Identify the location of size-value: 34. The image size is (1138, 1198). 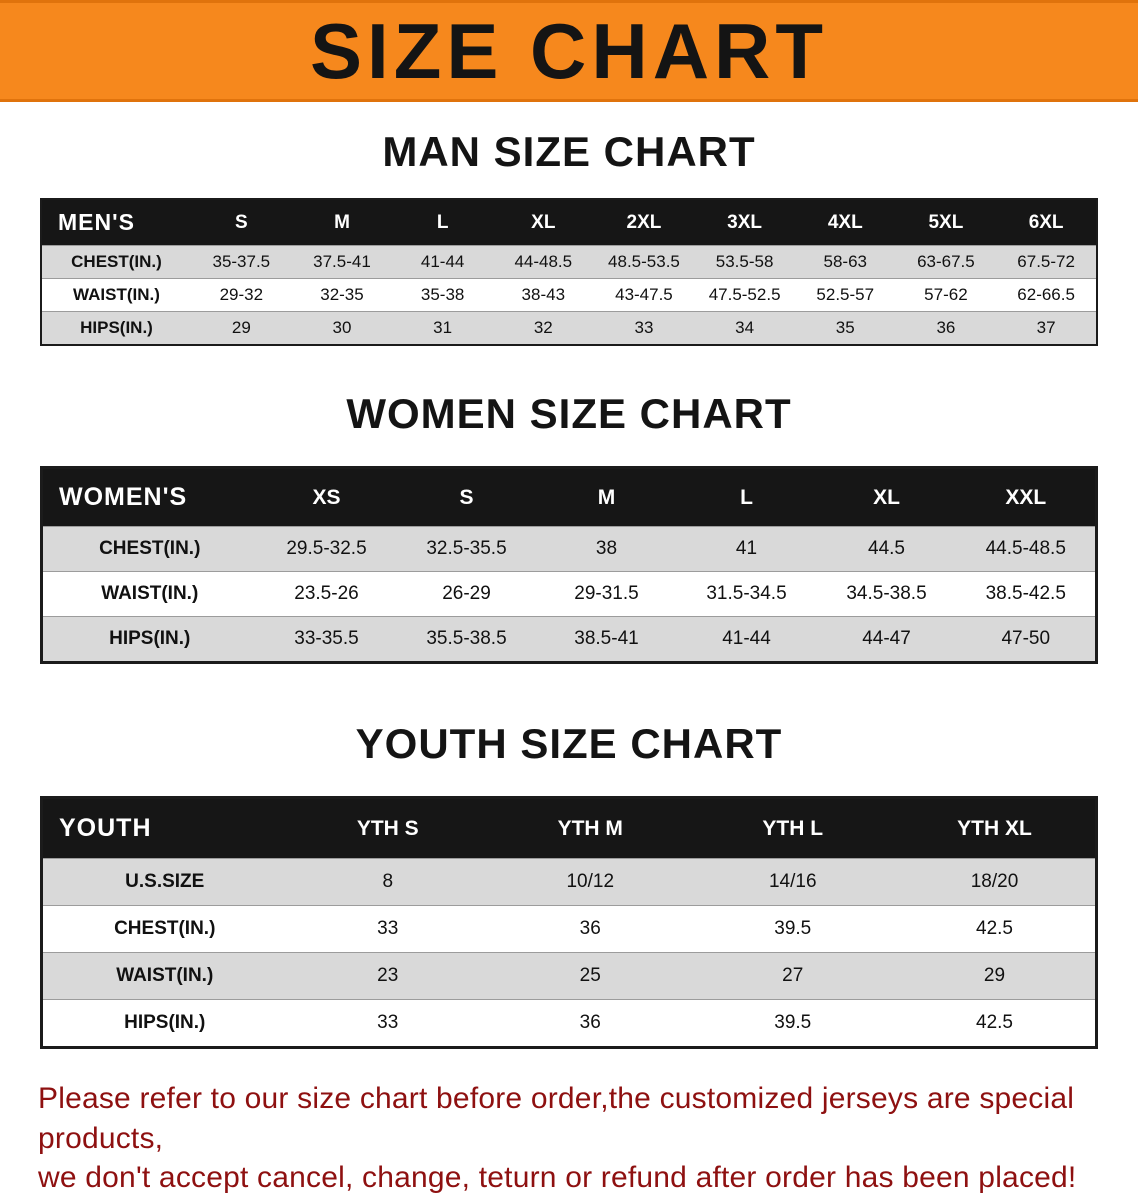
(745, 327).